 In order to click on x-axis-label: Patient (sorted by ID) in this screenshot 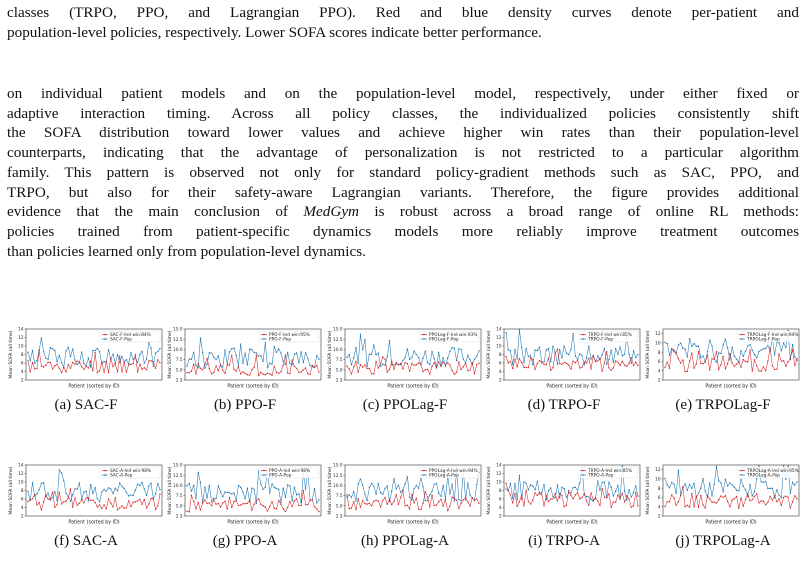, I will do `click(571, 387)`.